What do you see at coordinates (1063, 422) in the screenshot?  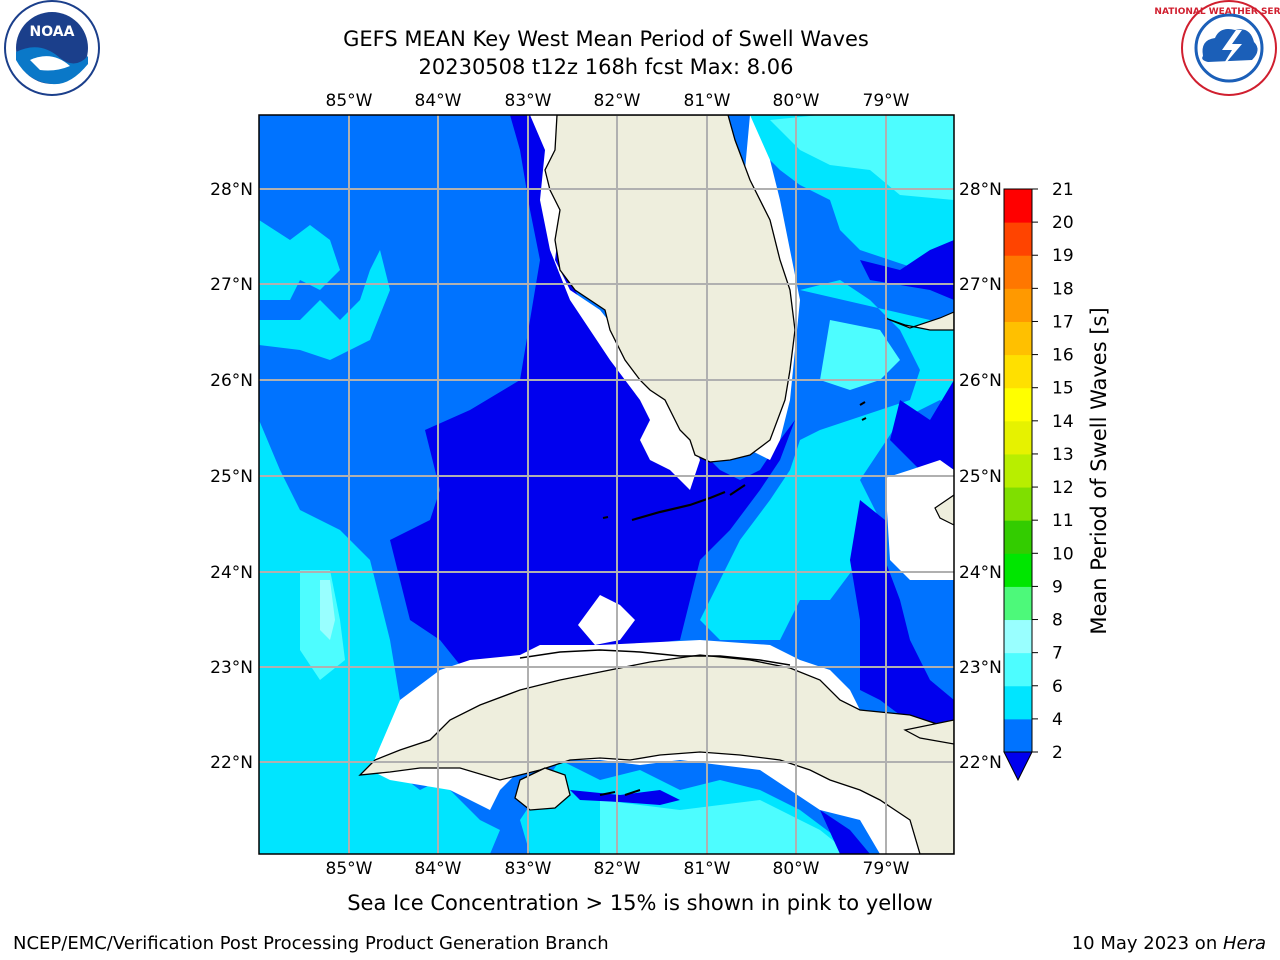 I see `colorbar-tick-label: 14` at bounding box center [1063, 422].